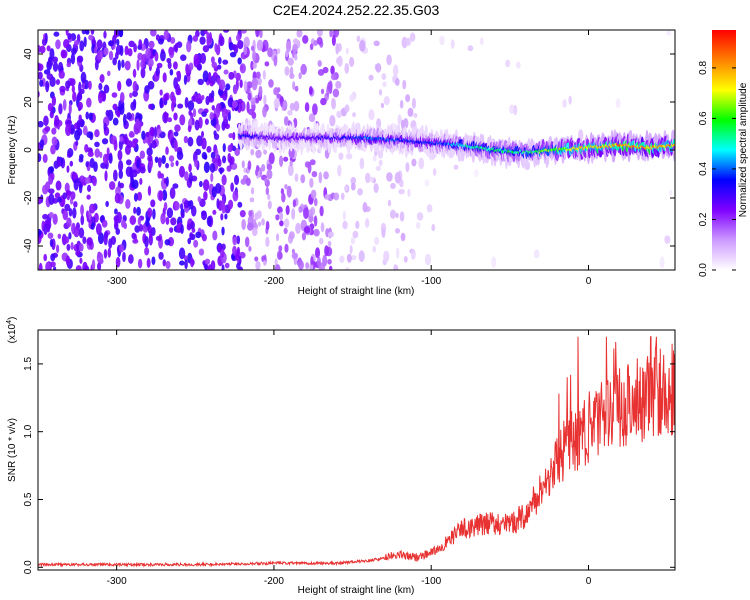  I want to click on colorbar-tick-label: 0.4, so click(703, 169).